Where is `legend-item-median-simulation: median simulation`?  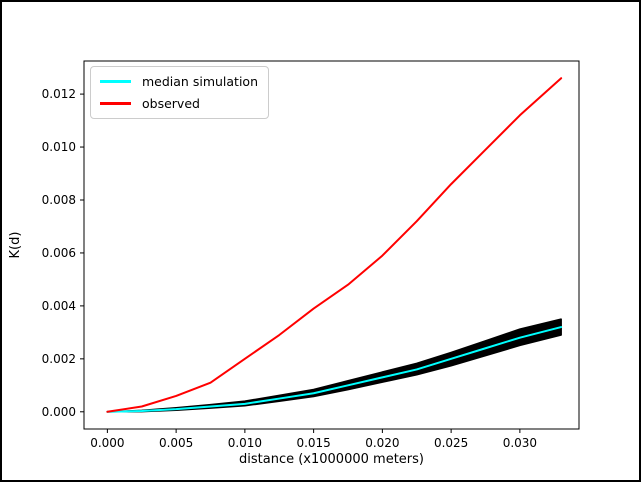
legend-item-median-simulation: median simulation is located at coordinates (179, 81).